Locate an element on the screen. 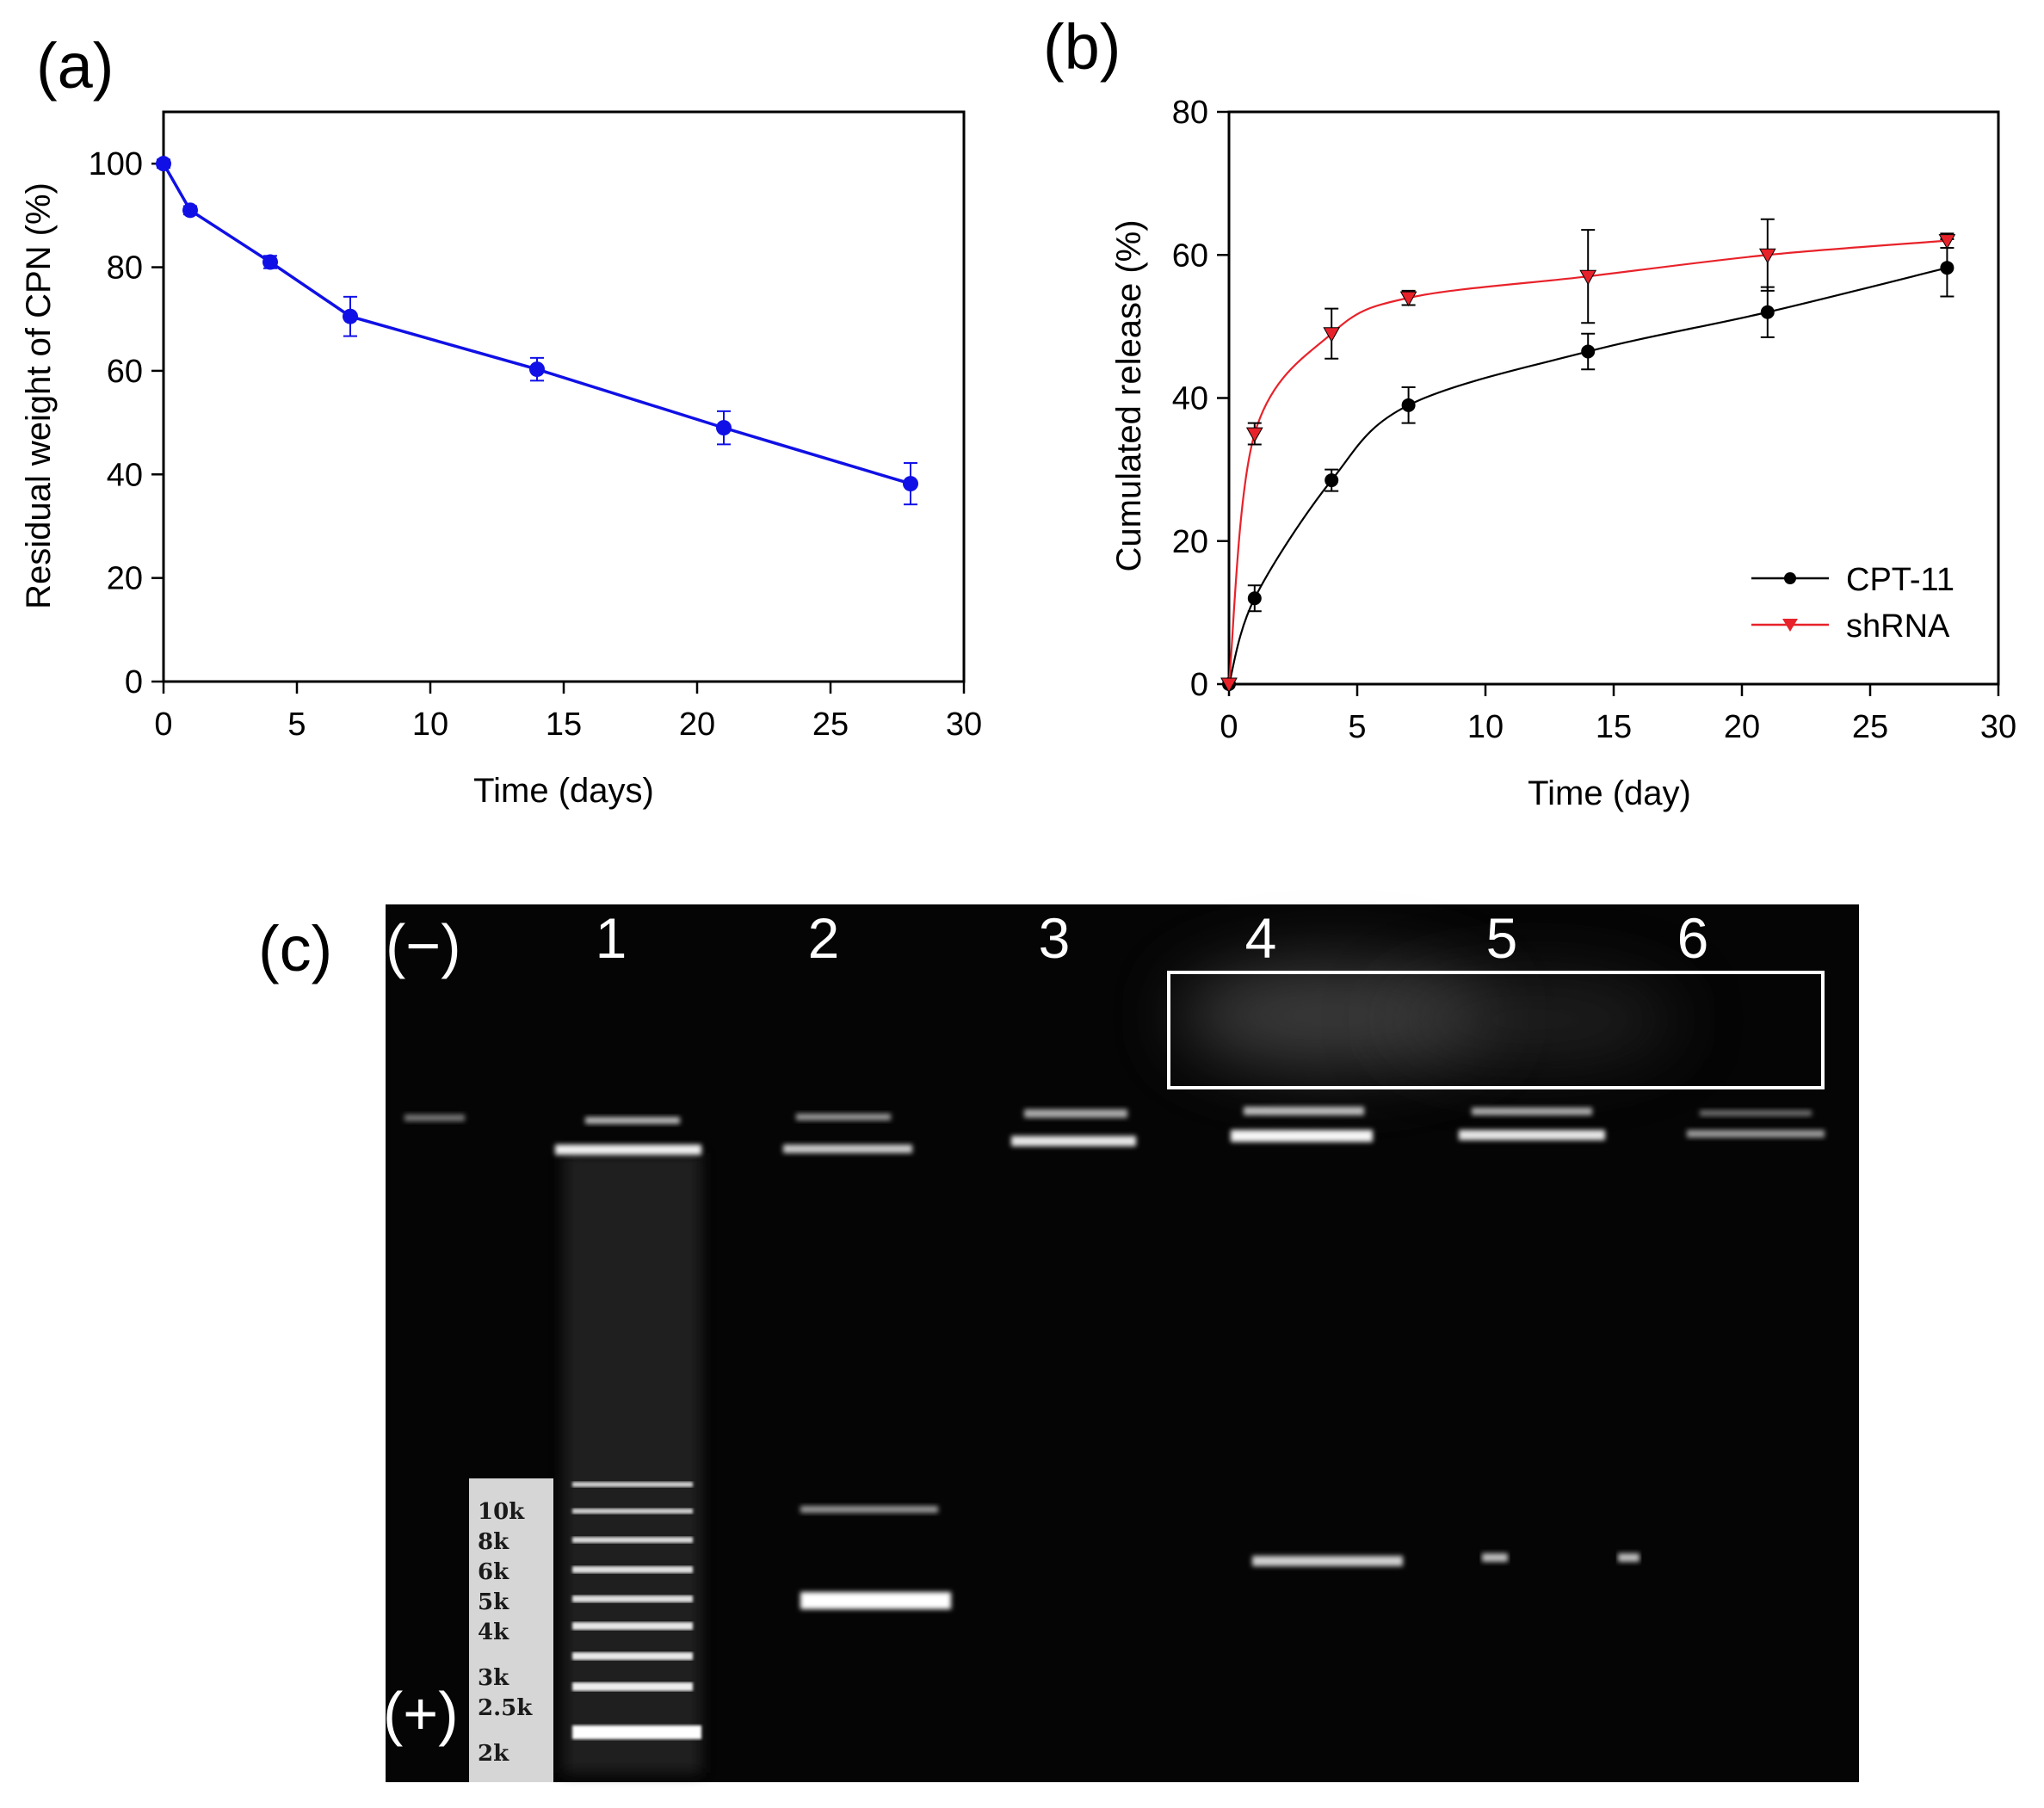 This screenshot has height=1808, width=2044. chart-b-x-tick-label: 0 is located at coordinates (1229, 727).